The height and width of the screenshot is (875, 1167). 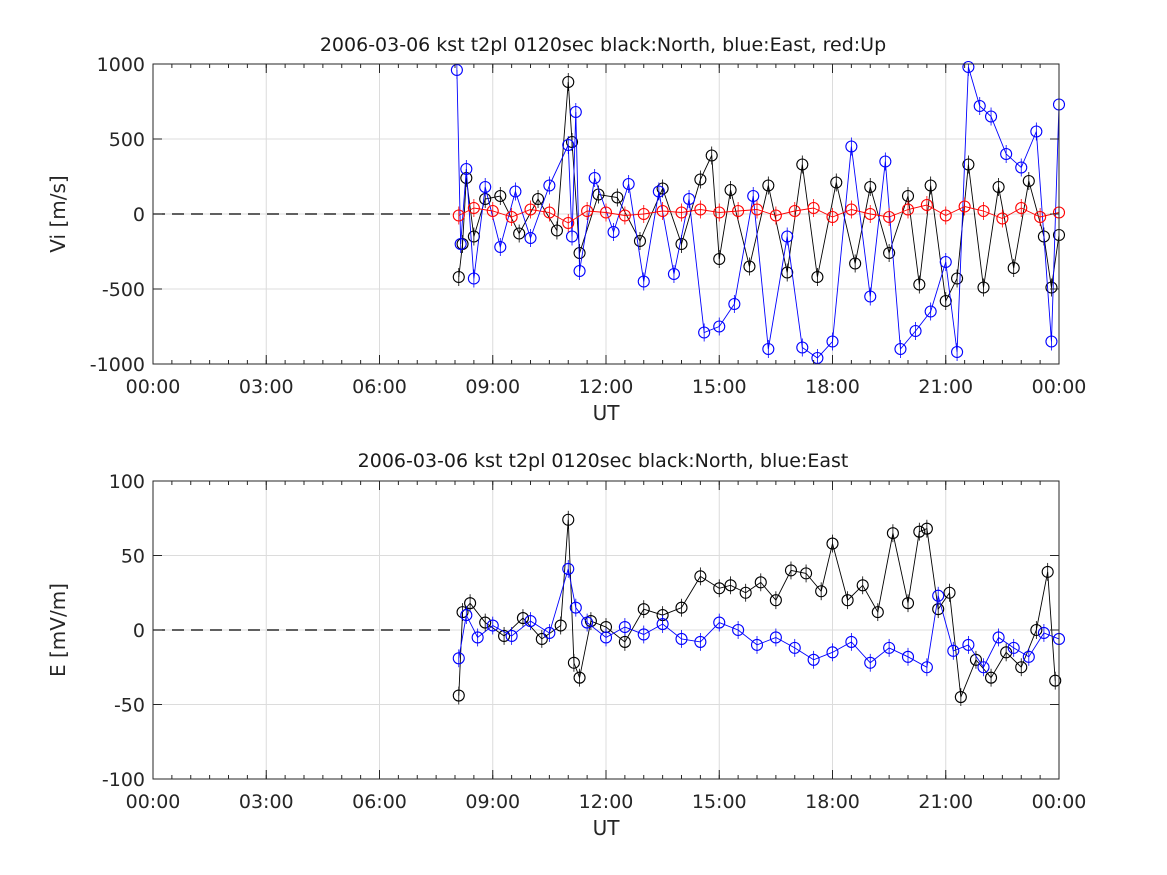 I want to click on efield-y-tick-label: -50, so click(x=129, y=706).